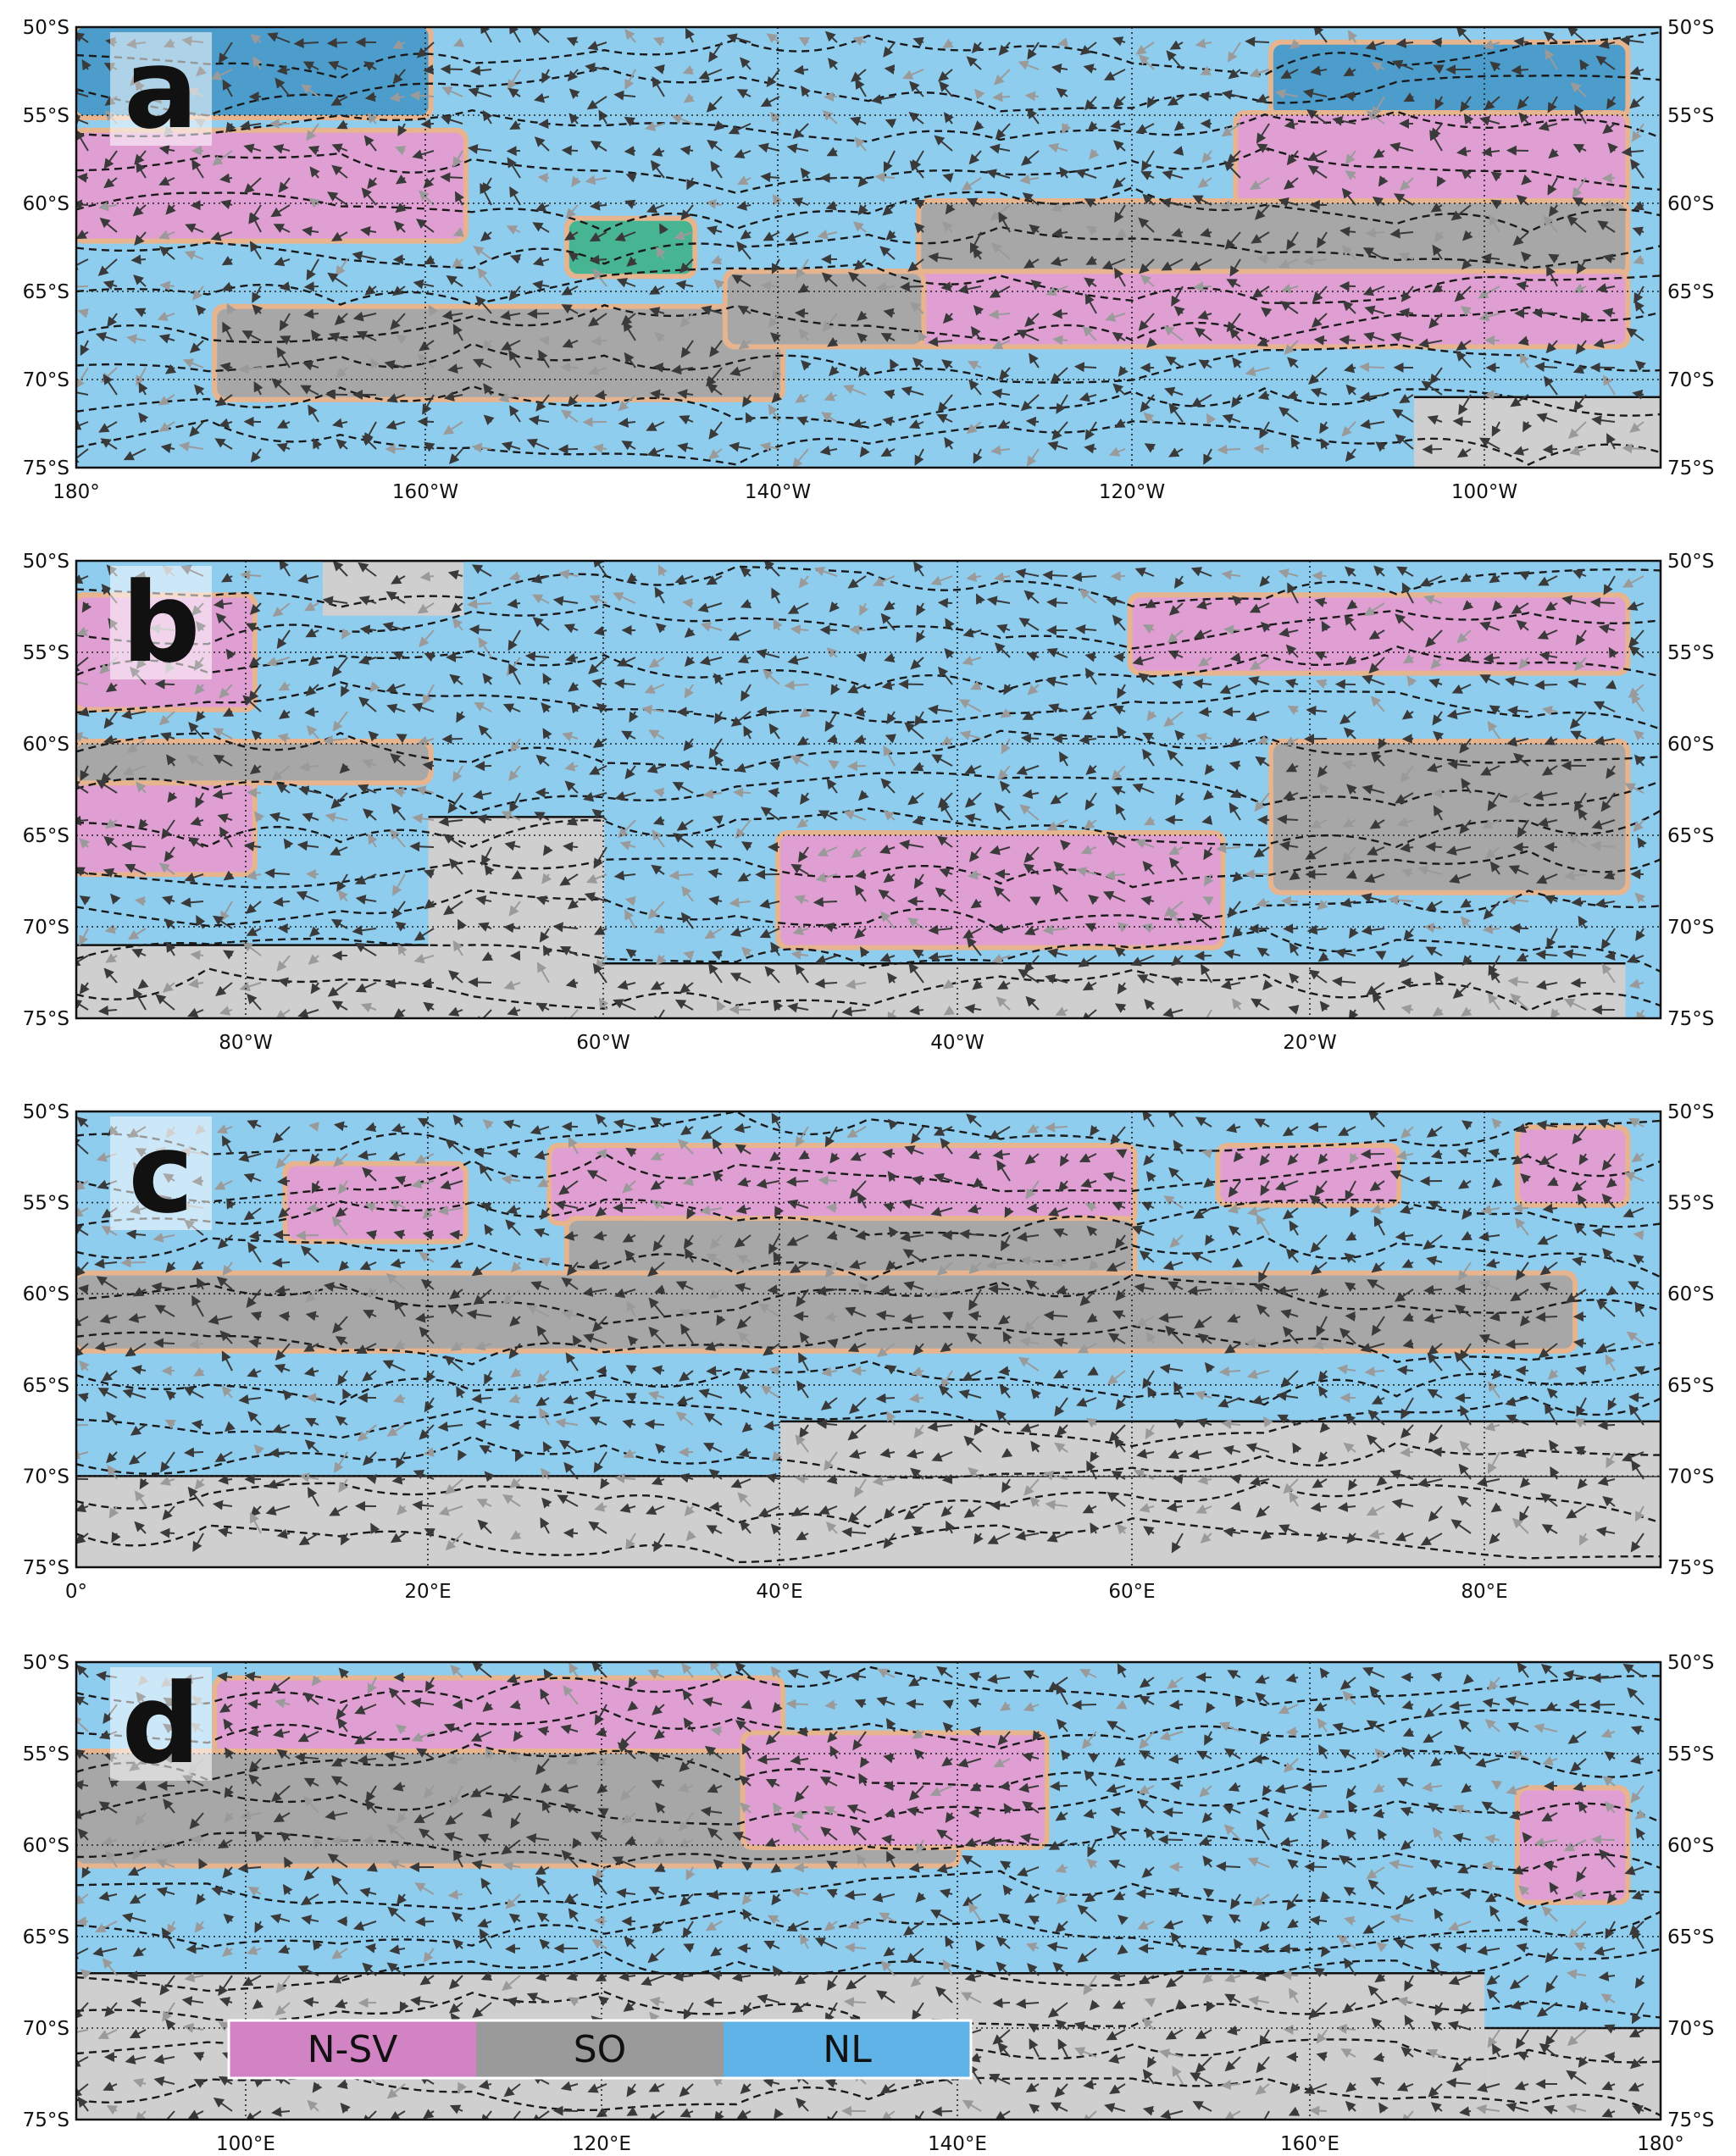 This screenshot has width=1736, height=2156. I want to click on so-region, so click(499, 352).